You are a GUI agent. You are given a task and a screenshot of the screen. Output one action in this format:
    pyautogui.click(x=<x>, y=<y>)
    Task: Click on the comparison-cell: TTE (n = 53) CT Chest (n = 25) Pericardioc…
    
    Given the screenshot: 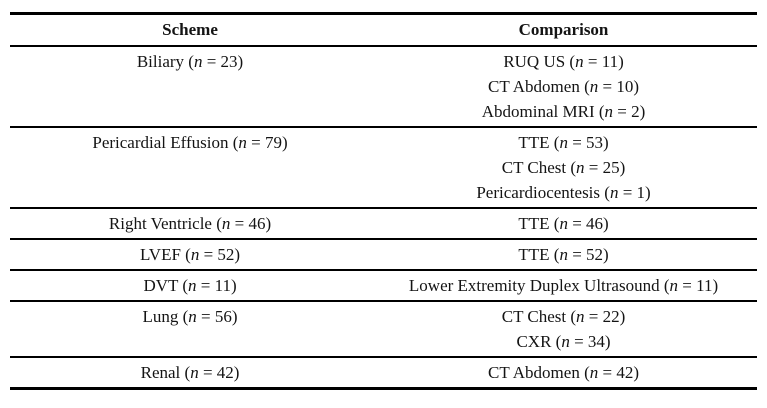 What is the action you would take?
    pyautogui.click(x=563, y=168)
    